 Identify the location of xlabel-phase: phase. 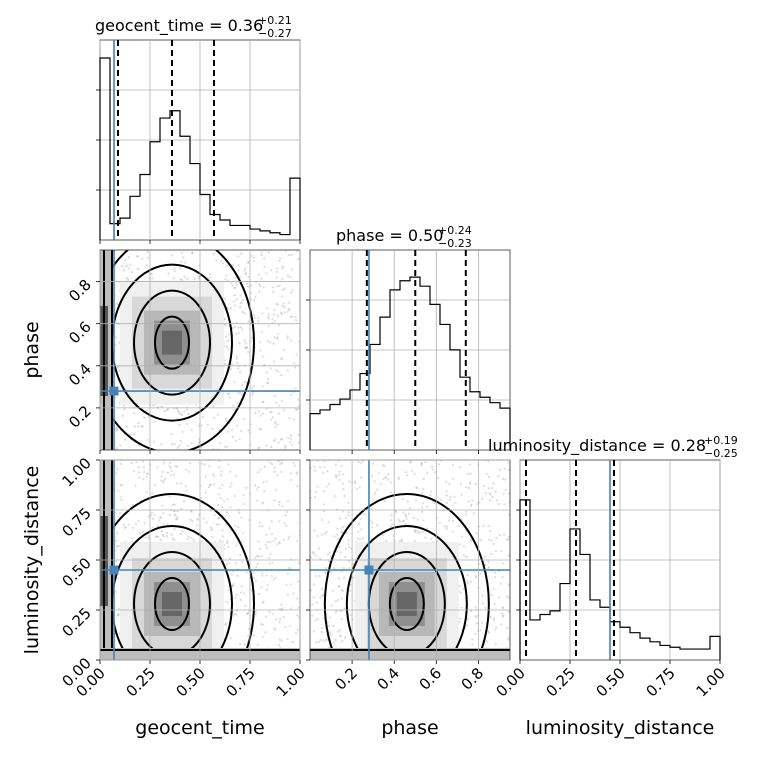
(409, 728).